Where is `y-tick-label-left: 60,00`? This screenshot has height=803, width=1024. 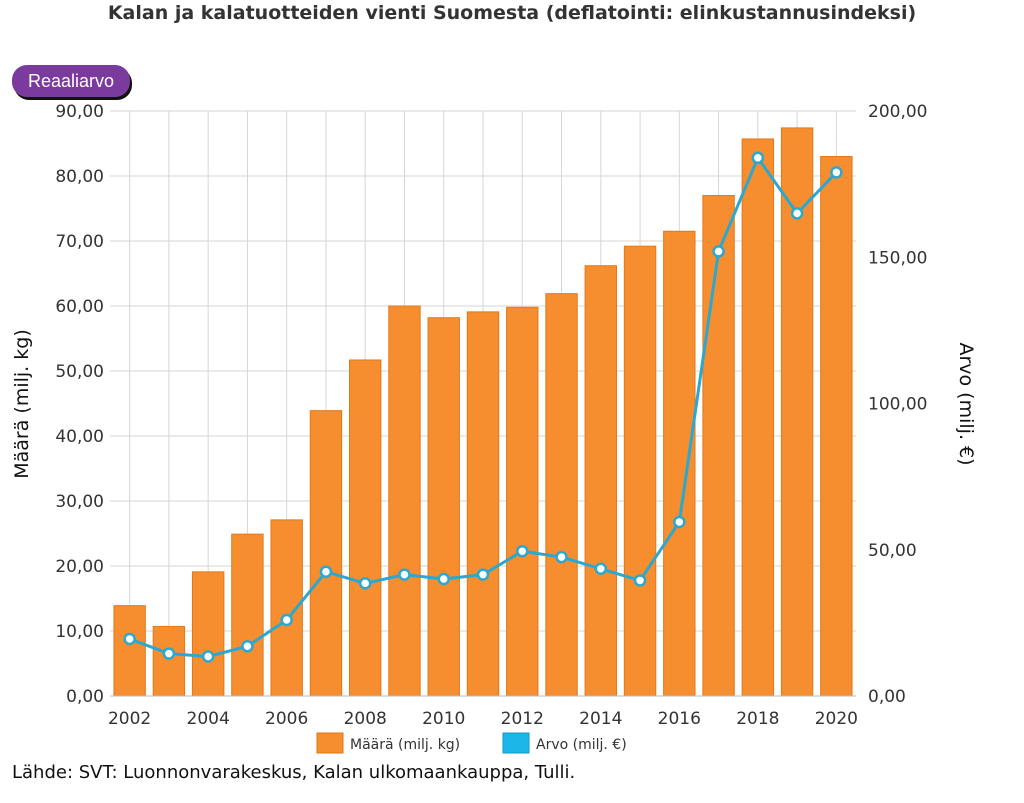
y-tick-label-left: 60,00 is located at coordinates (79, 307).